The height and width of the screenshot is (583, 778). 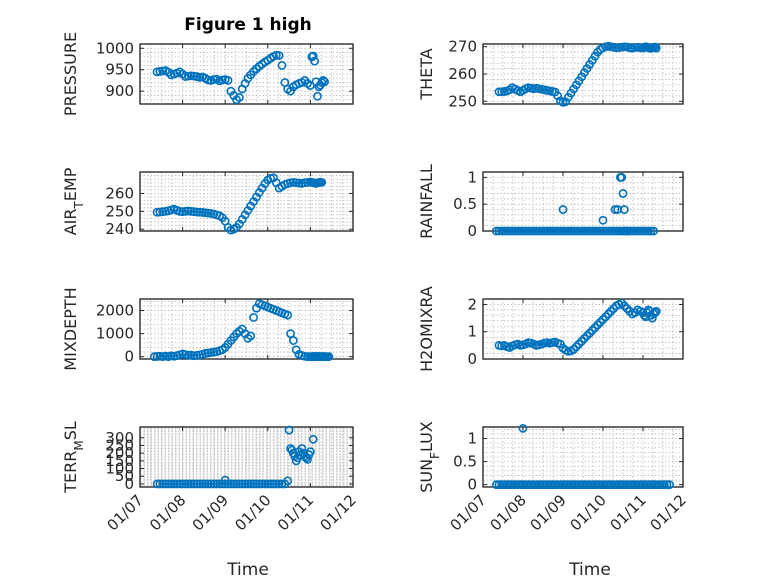 I want to click on plot-area, so click(x=583, y=457).